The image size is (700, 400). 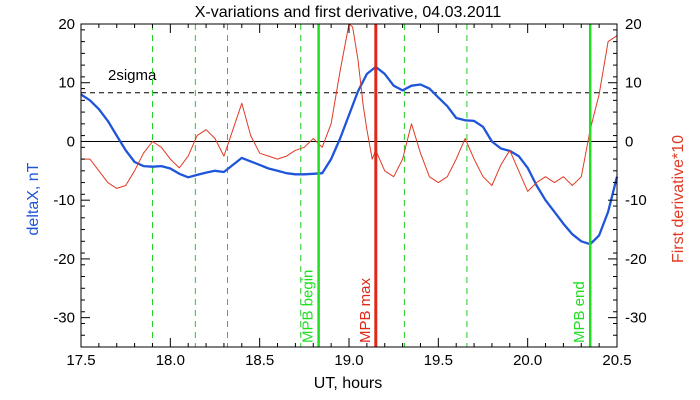 I want to click on y2-tick-label-2: 0, so click(x=629, y=141).